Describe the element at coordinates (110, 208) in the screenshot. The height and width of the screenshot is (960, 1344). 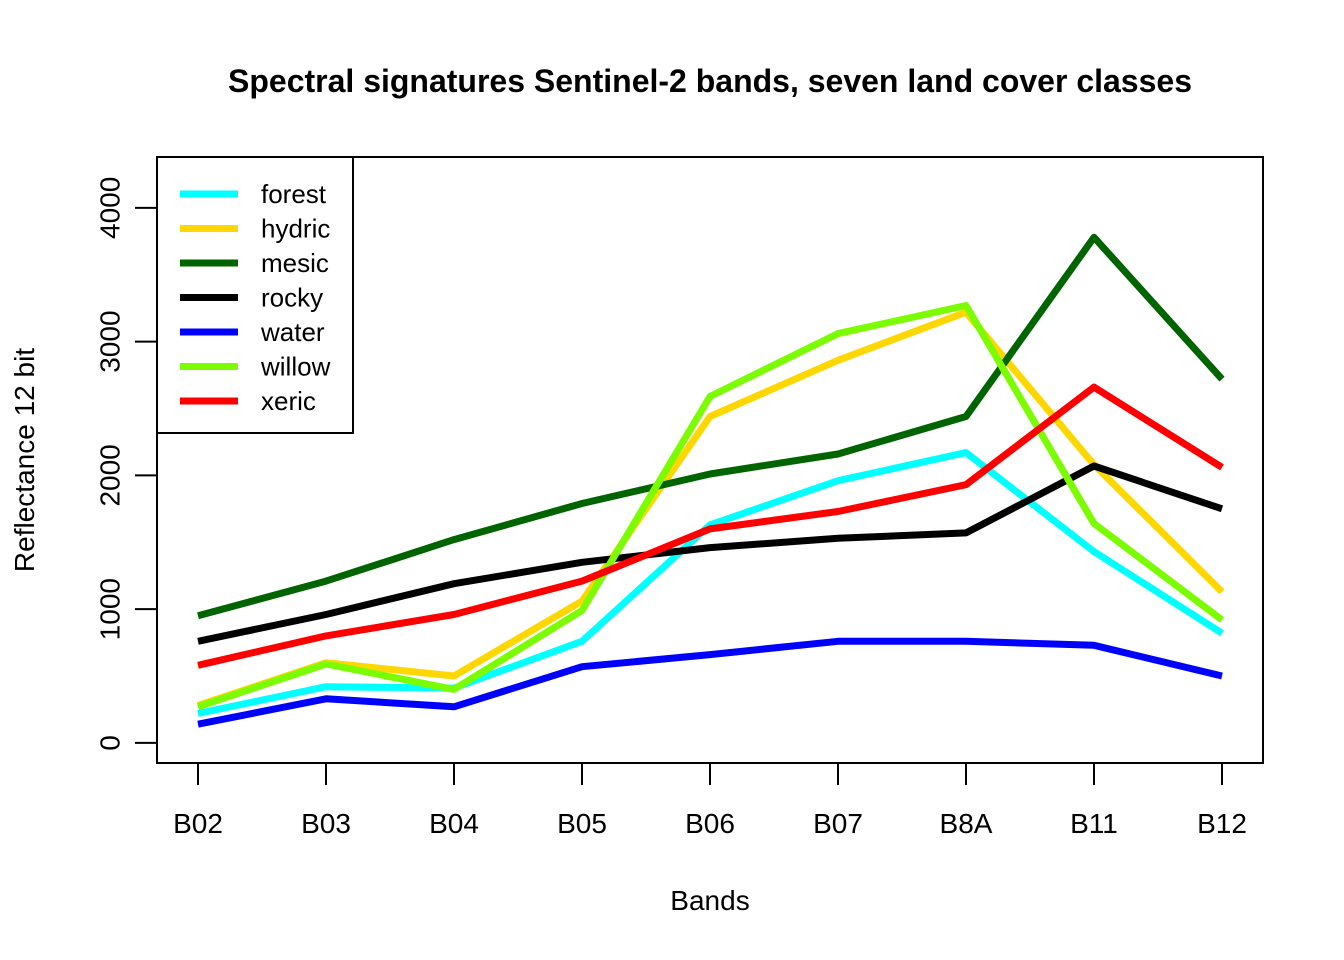
I see `y-tick-label: 4000` at that location.